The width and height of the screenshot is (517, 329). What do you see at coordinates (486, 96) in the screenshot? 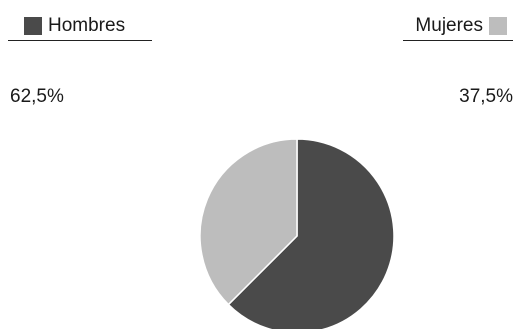
I see `data-label-mujeres: 37,5%` at bounding box center [486, 96].